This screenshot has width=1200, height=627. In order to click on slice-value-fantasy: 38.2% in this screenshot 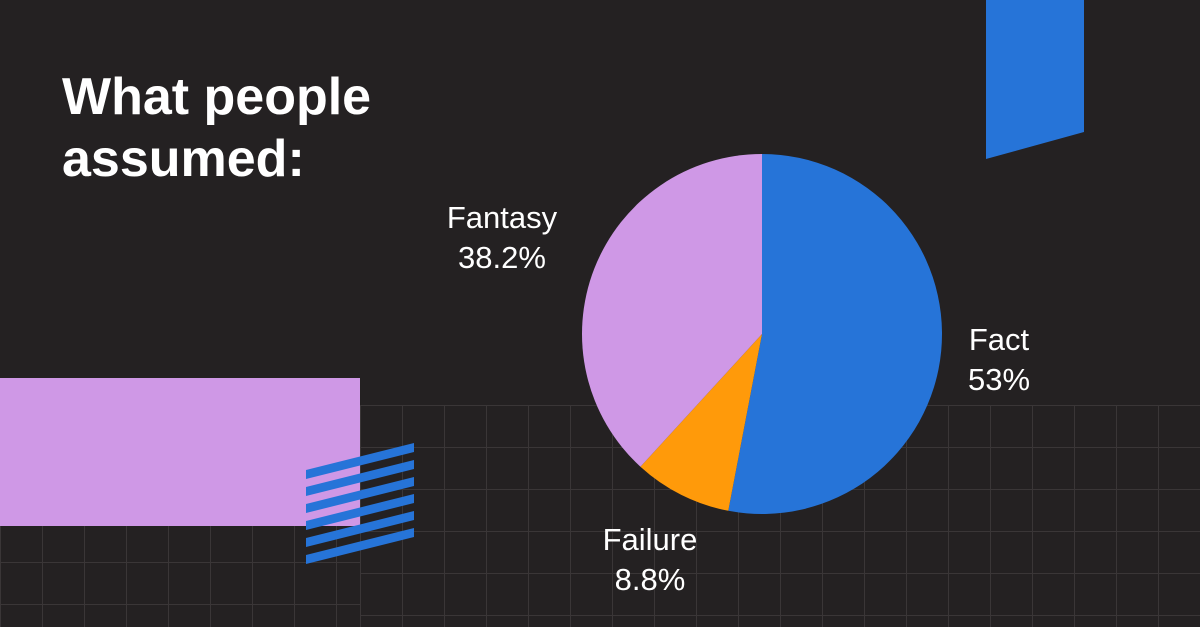, I will do `click(502, 257)`.